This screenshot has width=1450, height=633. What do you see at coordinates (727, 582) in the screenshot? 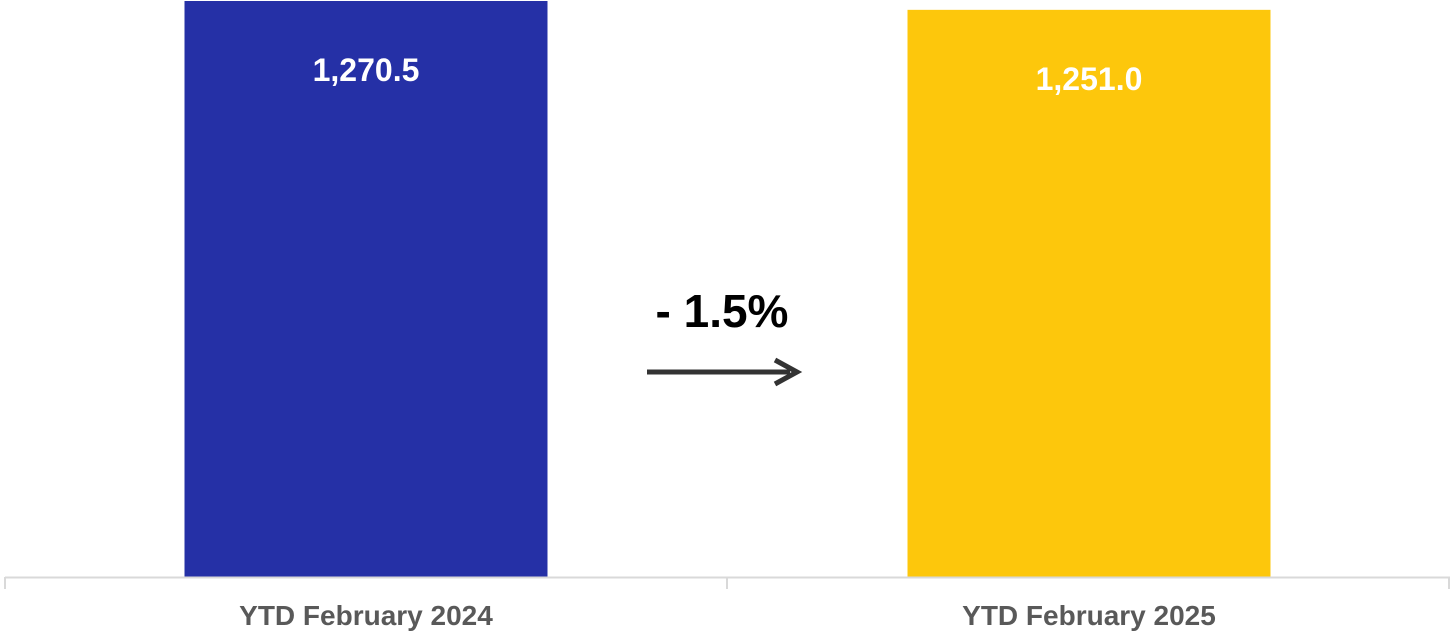
I see `x-axis` at bounding box center [727, 582].